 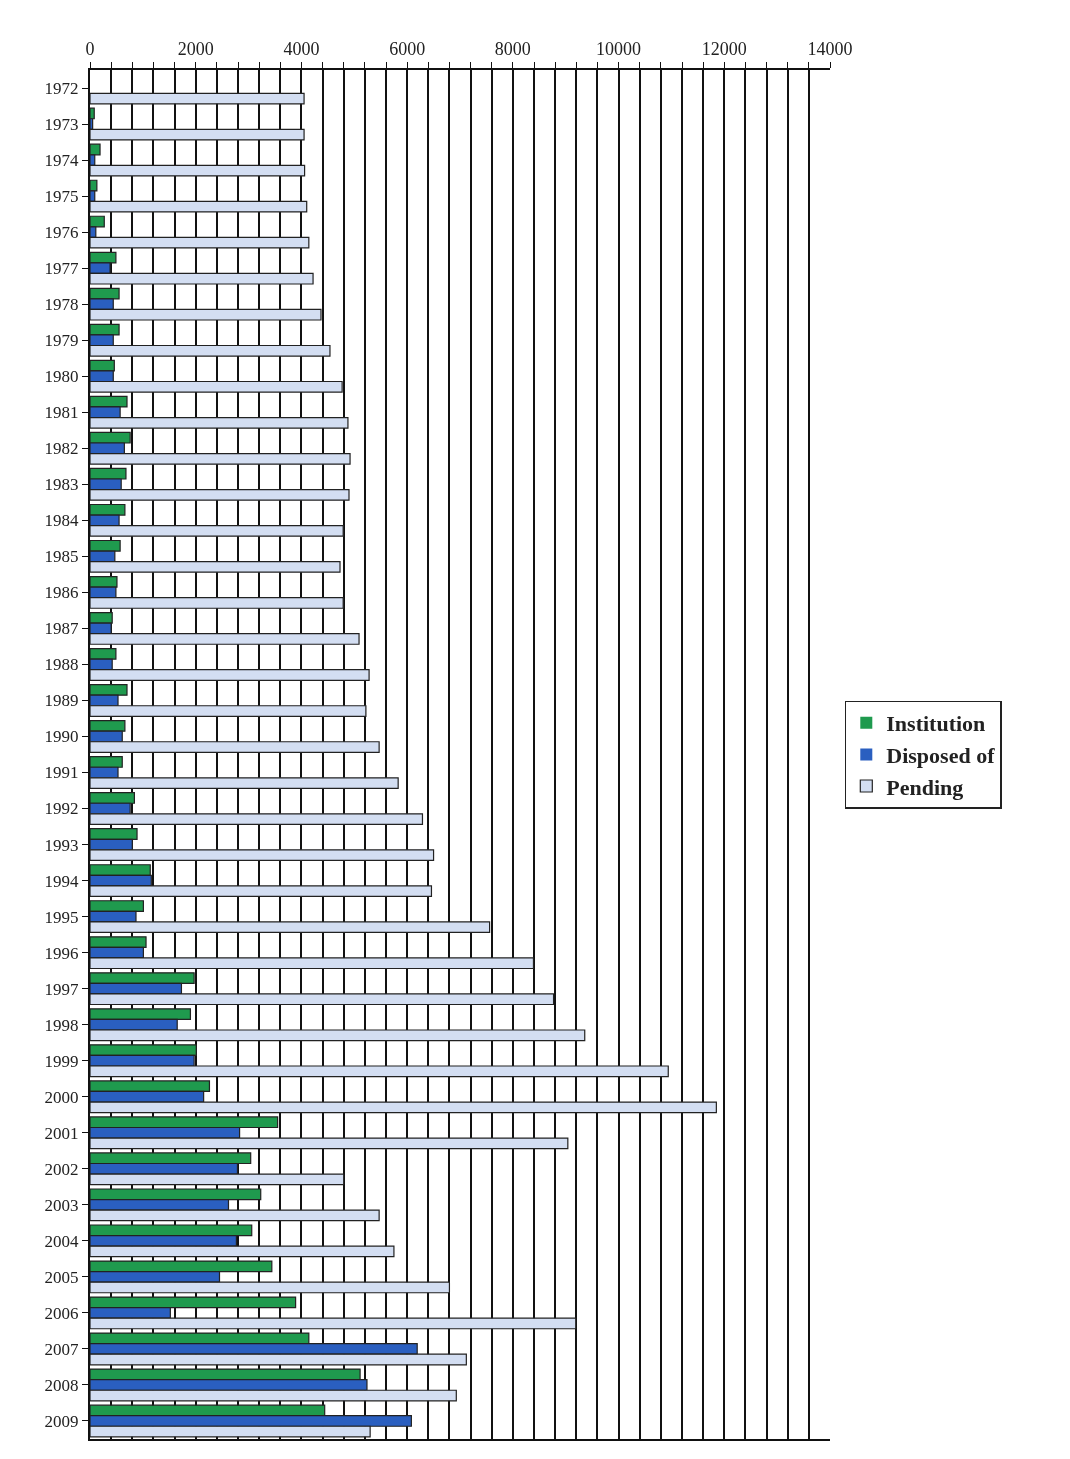 What do you see at coordinates (61, 593) in the screenshot?
I see `y-tick-label: 1986` at bounding box center [61, 593].